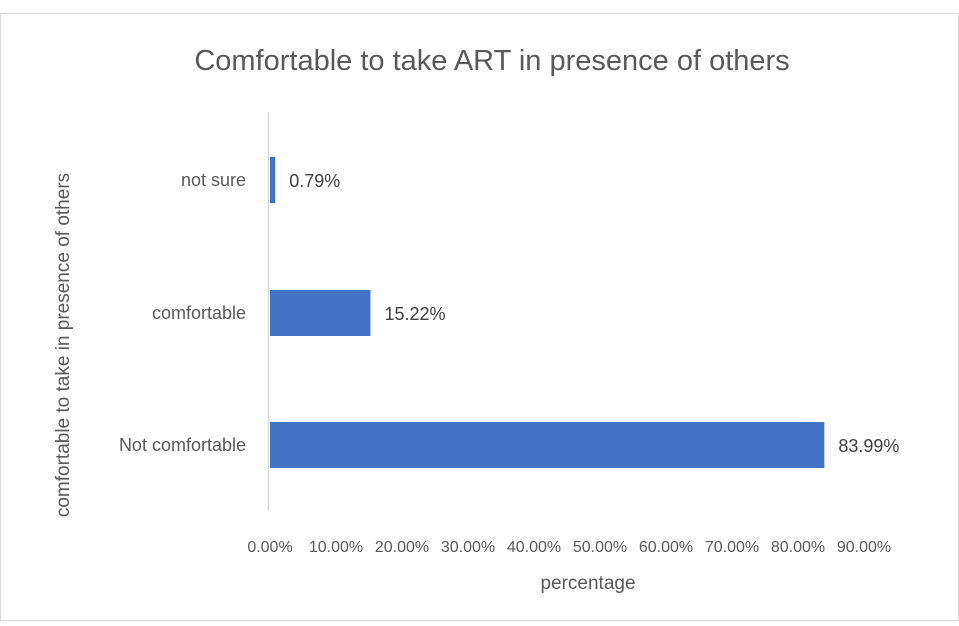 This screenshot has width=959, height=626. Describe the element at coordinates (868, 446) in the screenshot. I see `data-label: 83.99%` at that location.